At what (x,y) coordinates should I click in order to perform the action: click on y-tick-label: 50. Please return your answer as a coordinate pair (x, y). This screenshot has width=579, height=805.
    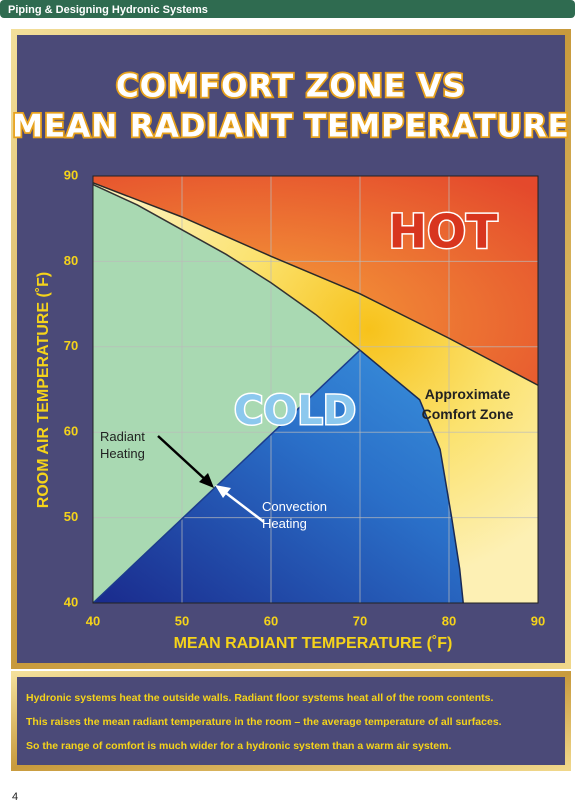
    Looking at the image, I should click on (71, 516).